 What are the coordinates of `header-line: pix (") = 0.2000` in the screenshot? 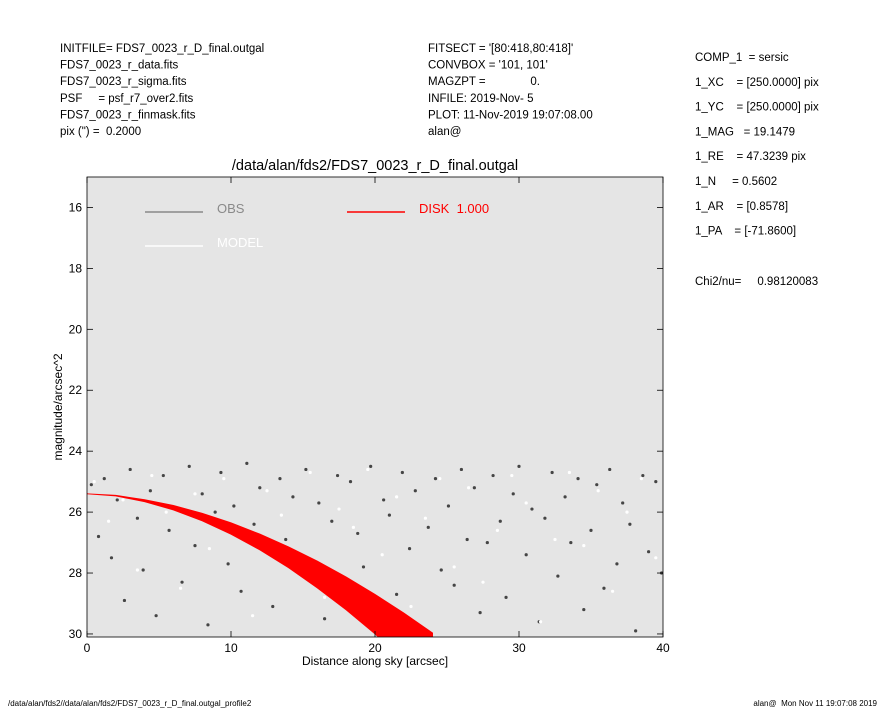 It's located at (100, 132).